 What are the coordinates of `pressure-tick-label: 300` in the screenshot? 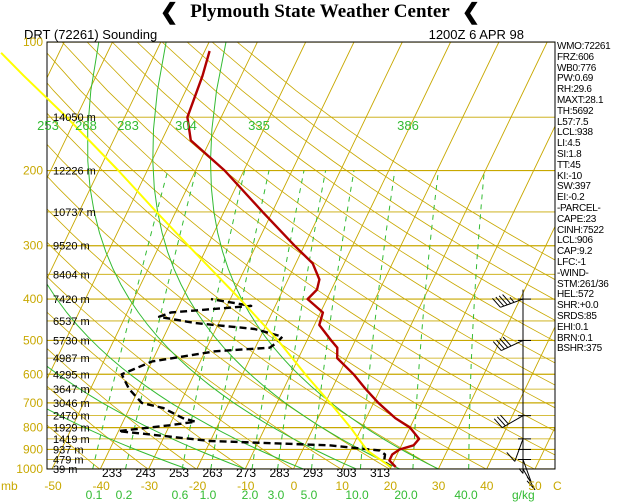 It's located at (33, 246).